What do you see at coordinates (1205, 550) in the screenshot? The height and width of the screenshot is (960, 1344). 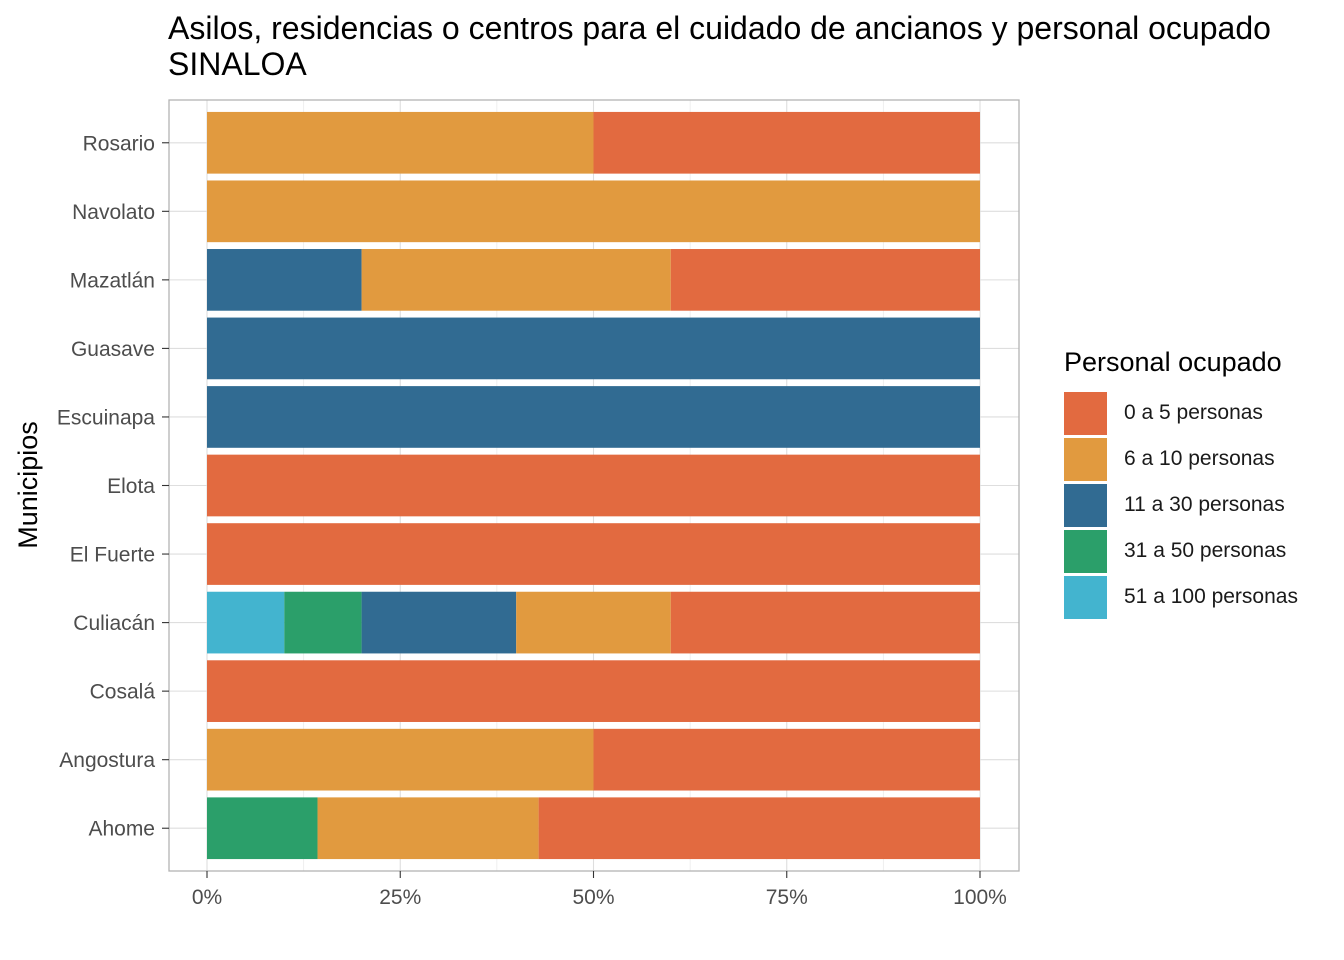 I see `legend-label: 31 a 50 personas` at bounding box center [1205, 550].